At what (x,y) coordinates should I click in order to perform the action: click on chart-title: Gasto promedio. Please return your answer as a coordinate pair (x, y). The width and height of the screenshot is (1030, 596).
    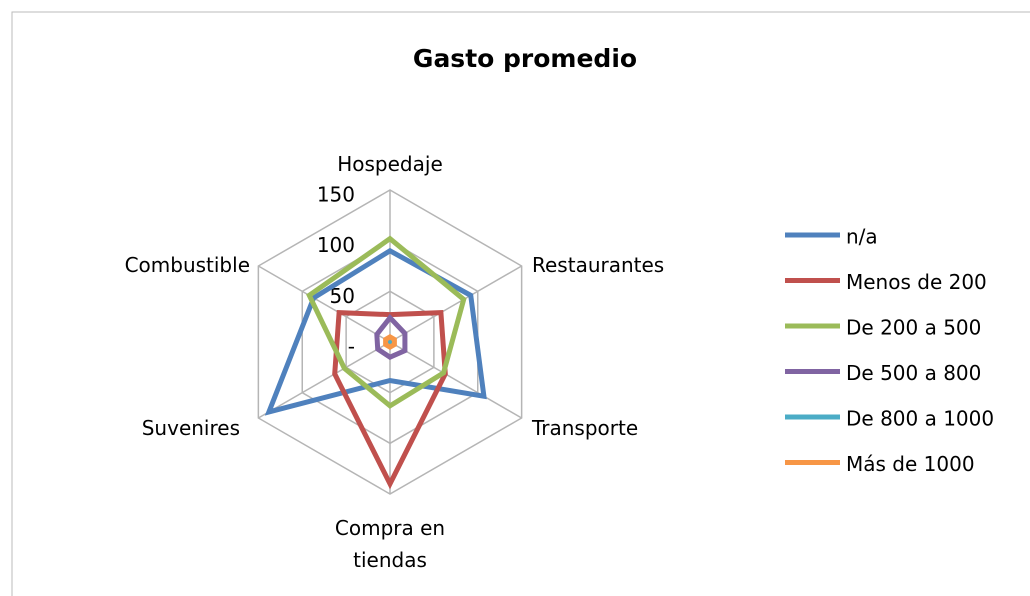
    Looking at the image, I should click on (525, 58).